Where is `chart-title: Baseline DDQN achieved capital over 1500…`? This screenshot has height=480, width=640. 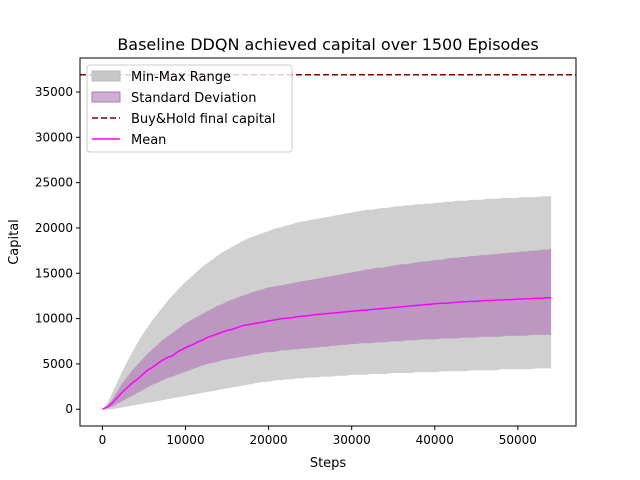 chart-title: Baseline DDQN achieved capital over 1500… is located at coordinates (327, 44).